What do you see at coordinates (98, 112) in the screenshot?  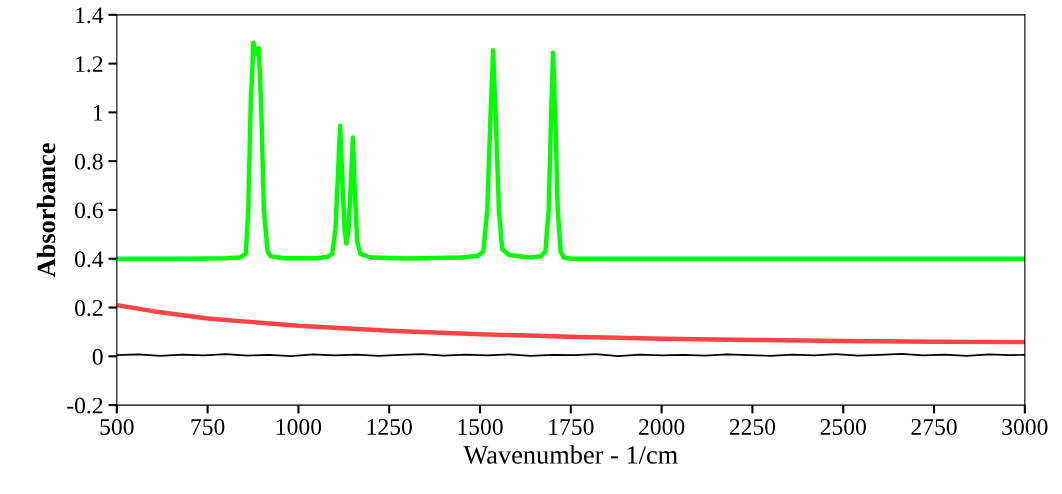 I see `y-tick-label: 1` at bounding box center [98, 112].